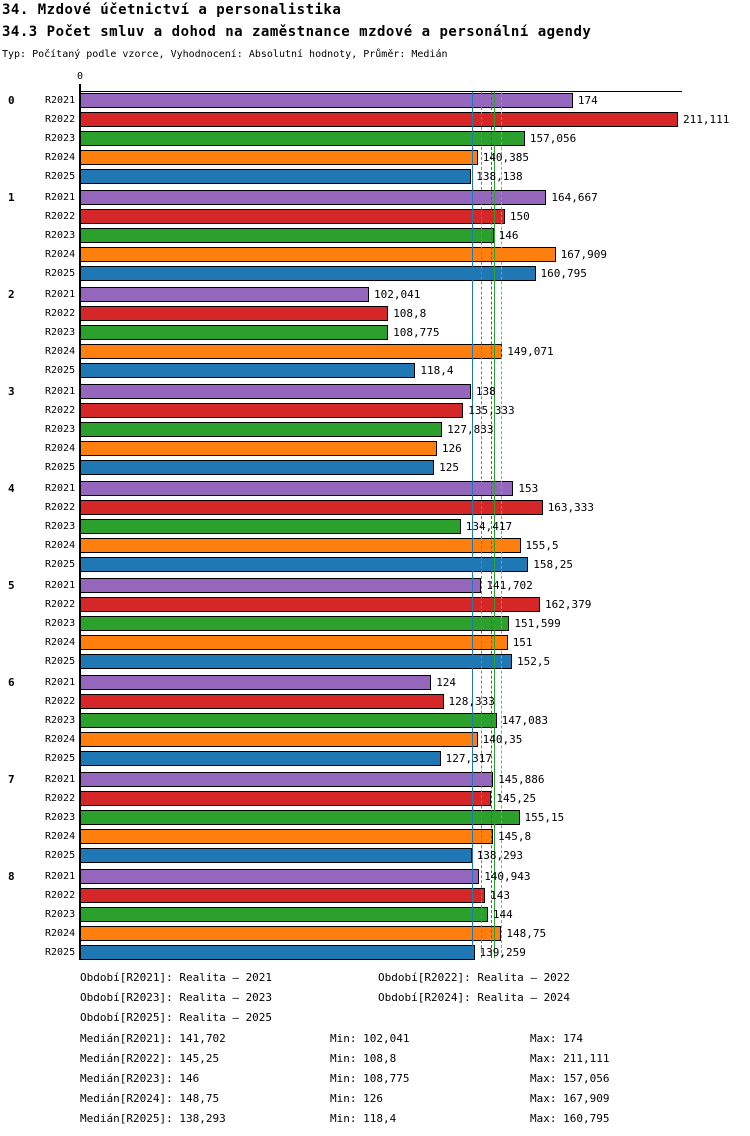 The image size is (750, 1136). Describe the element at coordinates (356, 1098) in the screenshot. I see `stats-min-R2024: Min: 126` at that location.